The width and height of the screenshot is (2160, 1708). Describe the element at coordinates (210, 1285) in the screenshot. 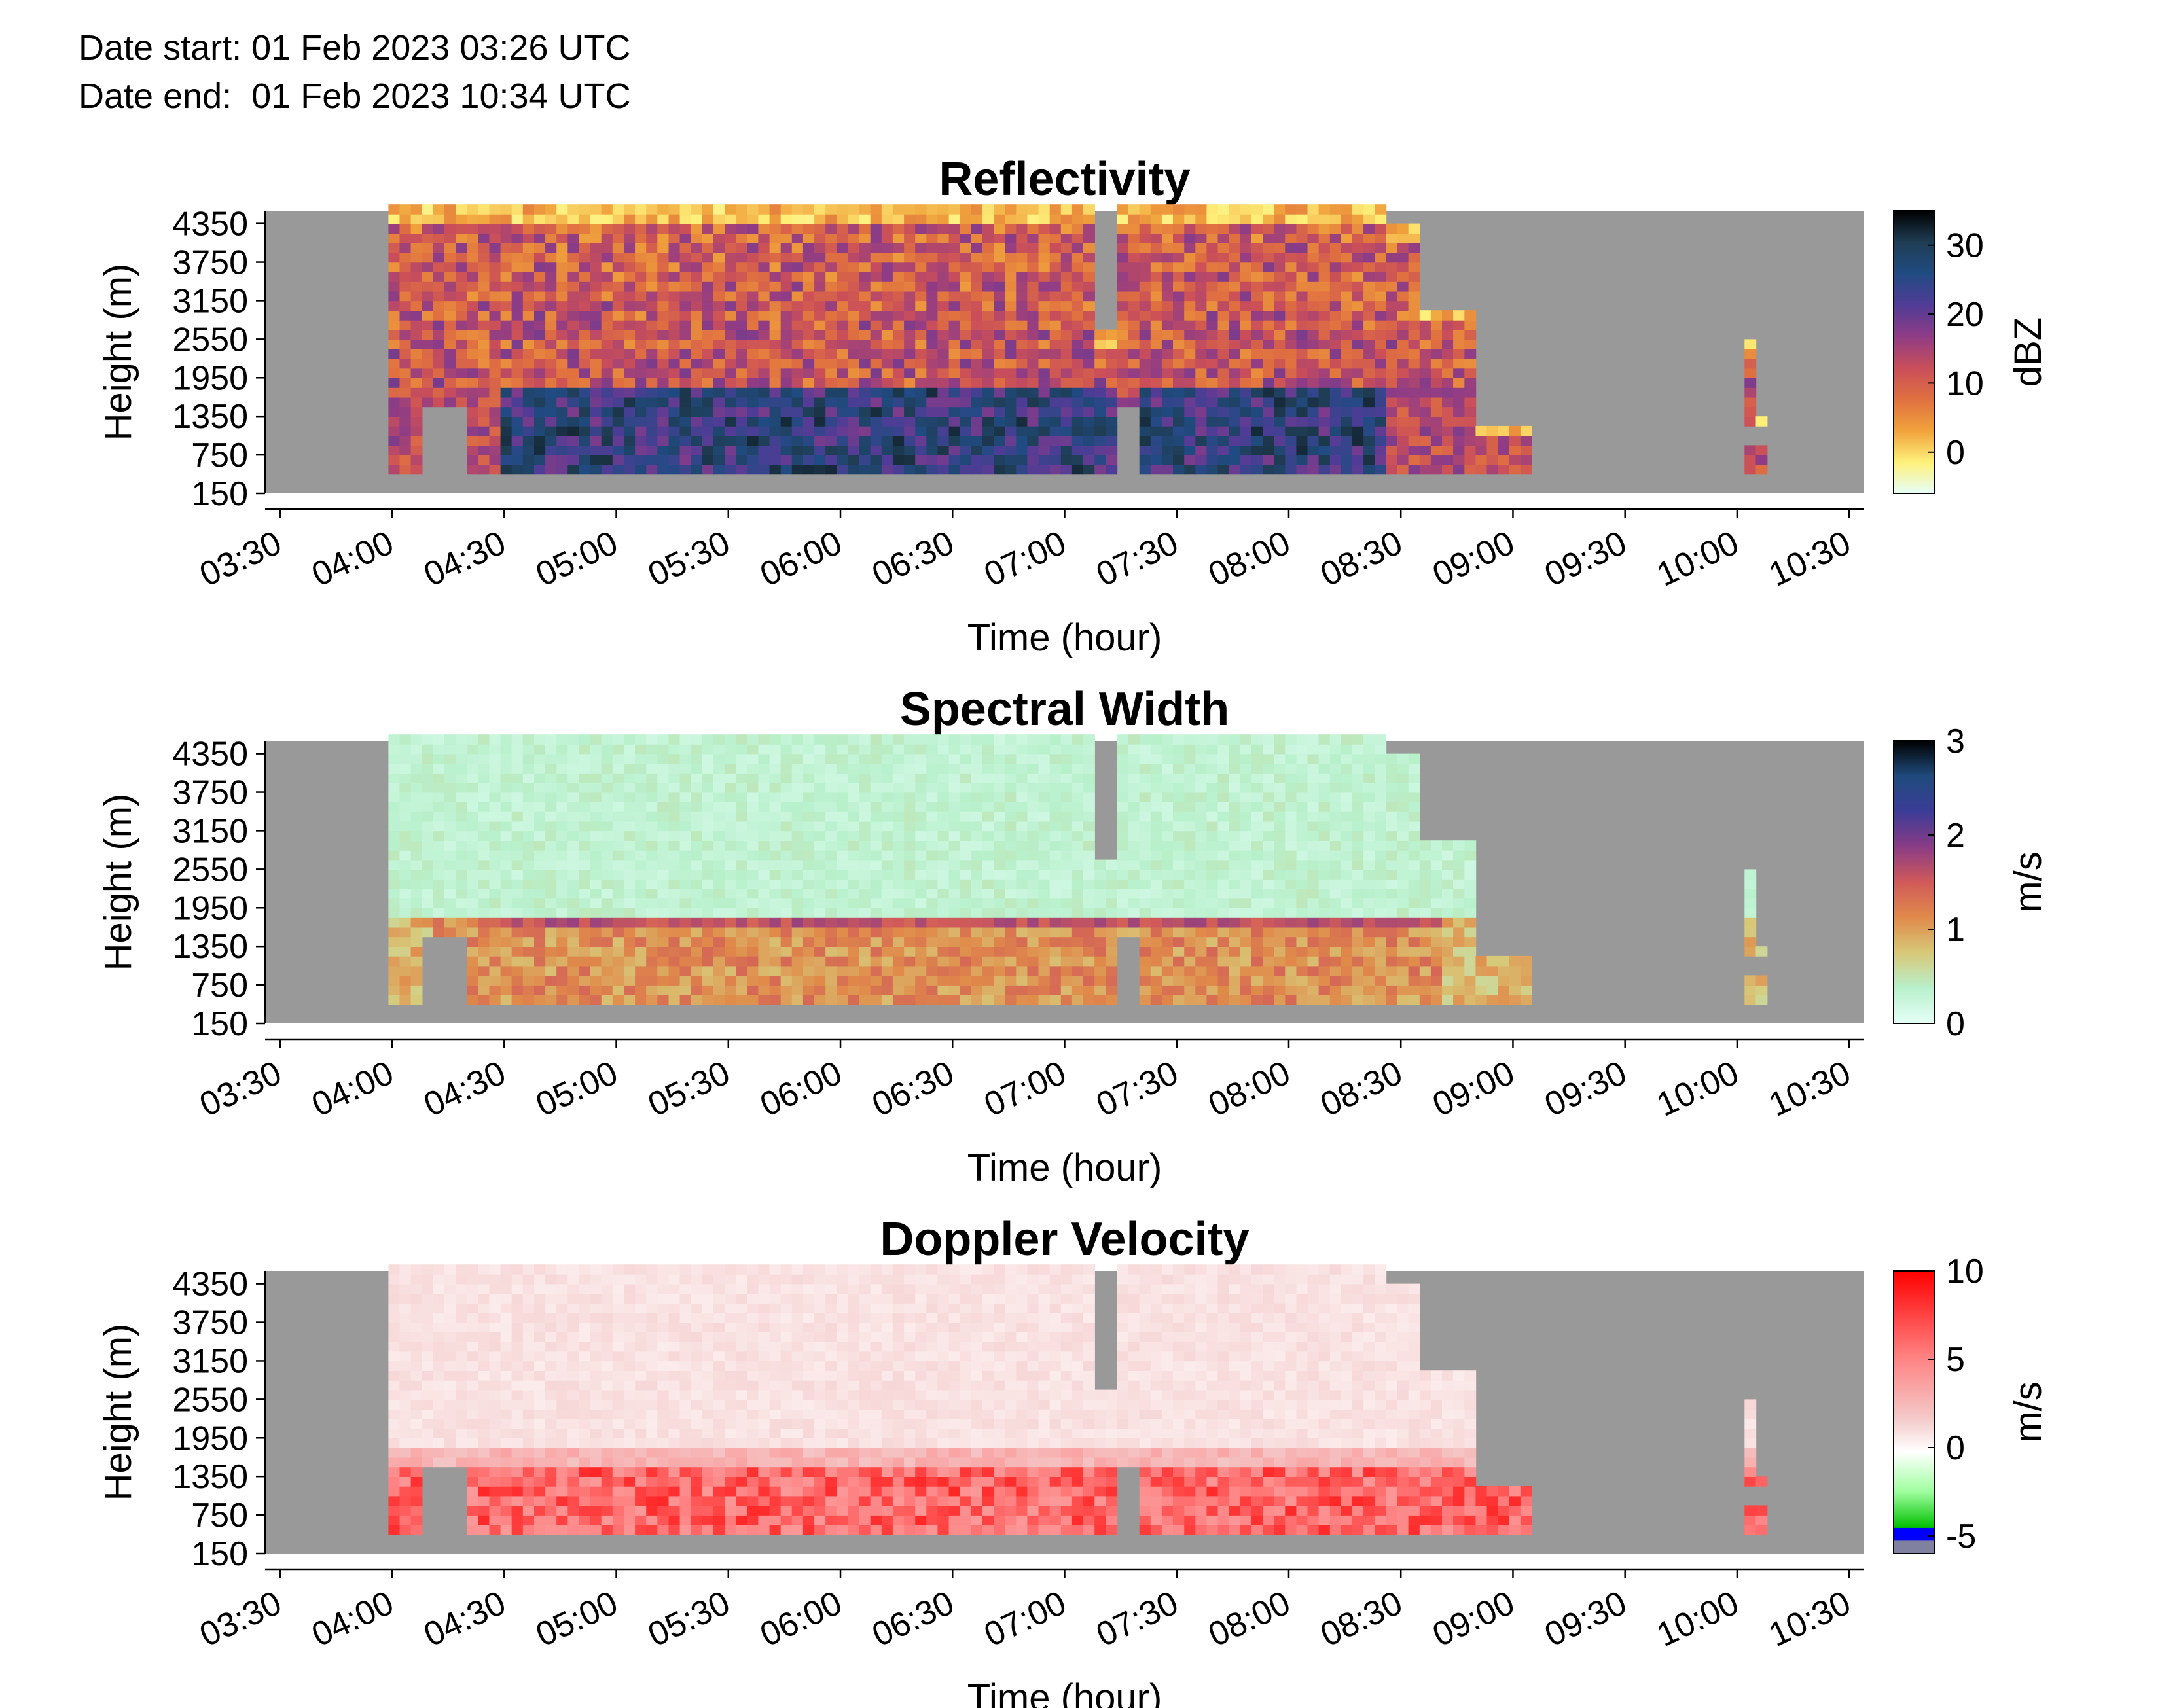

I see `doppler-velocity-ytick-label: 4350` at that location.